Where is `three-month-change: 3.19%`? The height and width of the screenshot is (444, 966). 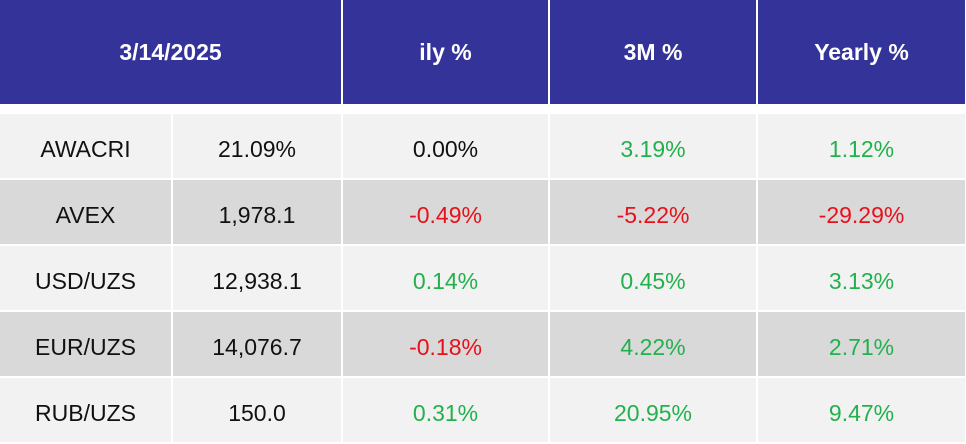 three-month-change: 3.19% is located at coordinates (653, 146).